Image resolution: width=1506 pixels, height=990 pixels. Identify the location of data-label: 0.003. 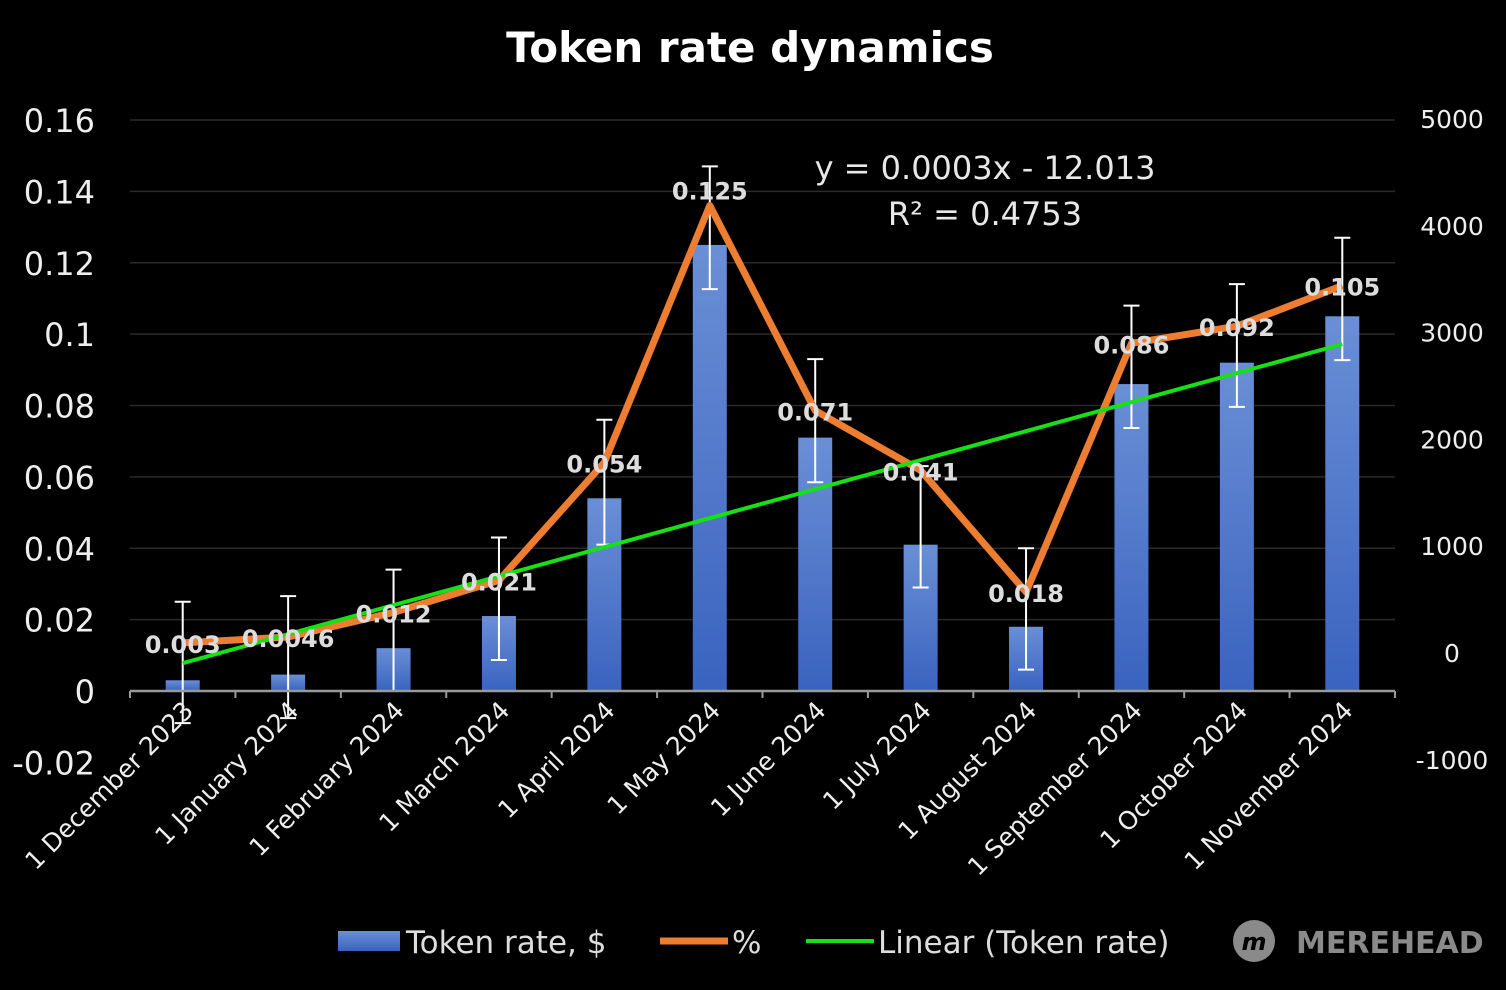
(183, 645).